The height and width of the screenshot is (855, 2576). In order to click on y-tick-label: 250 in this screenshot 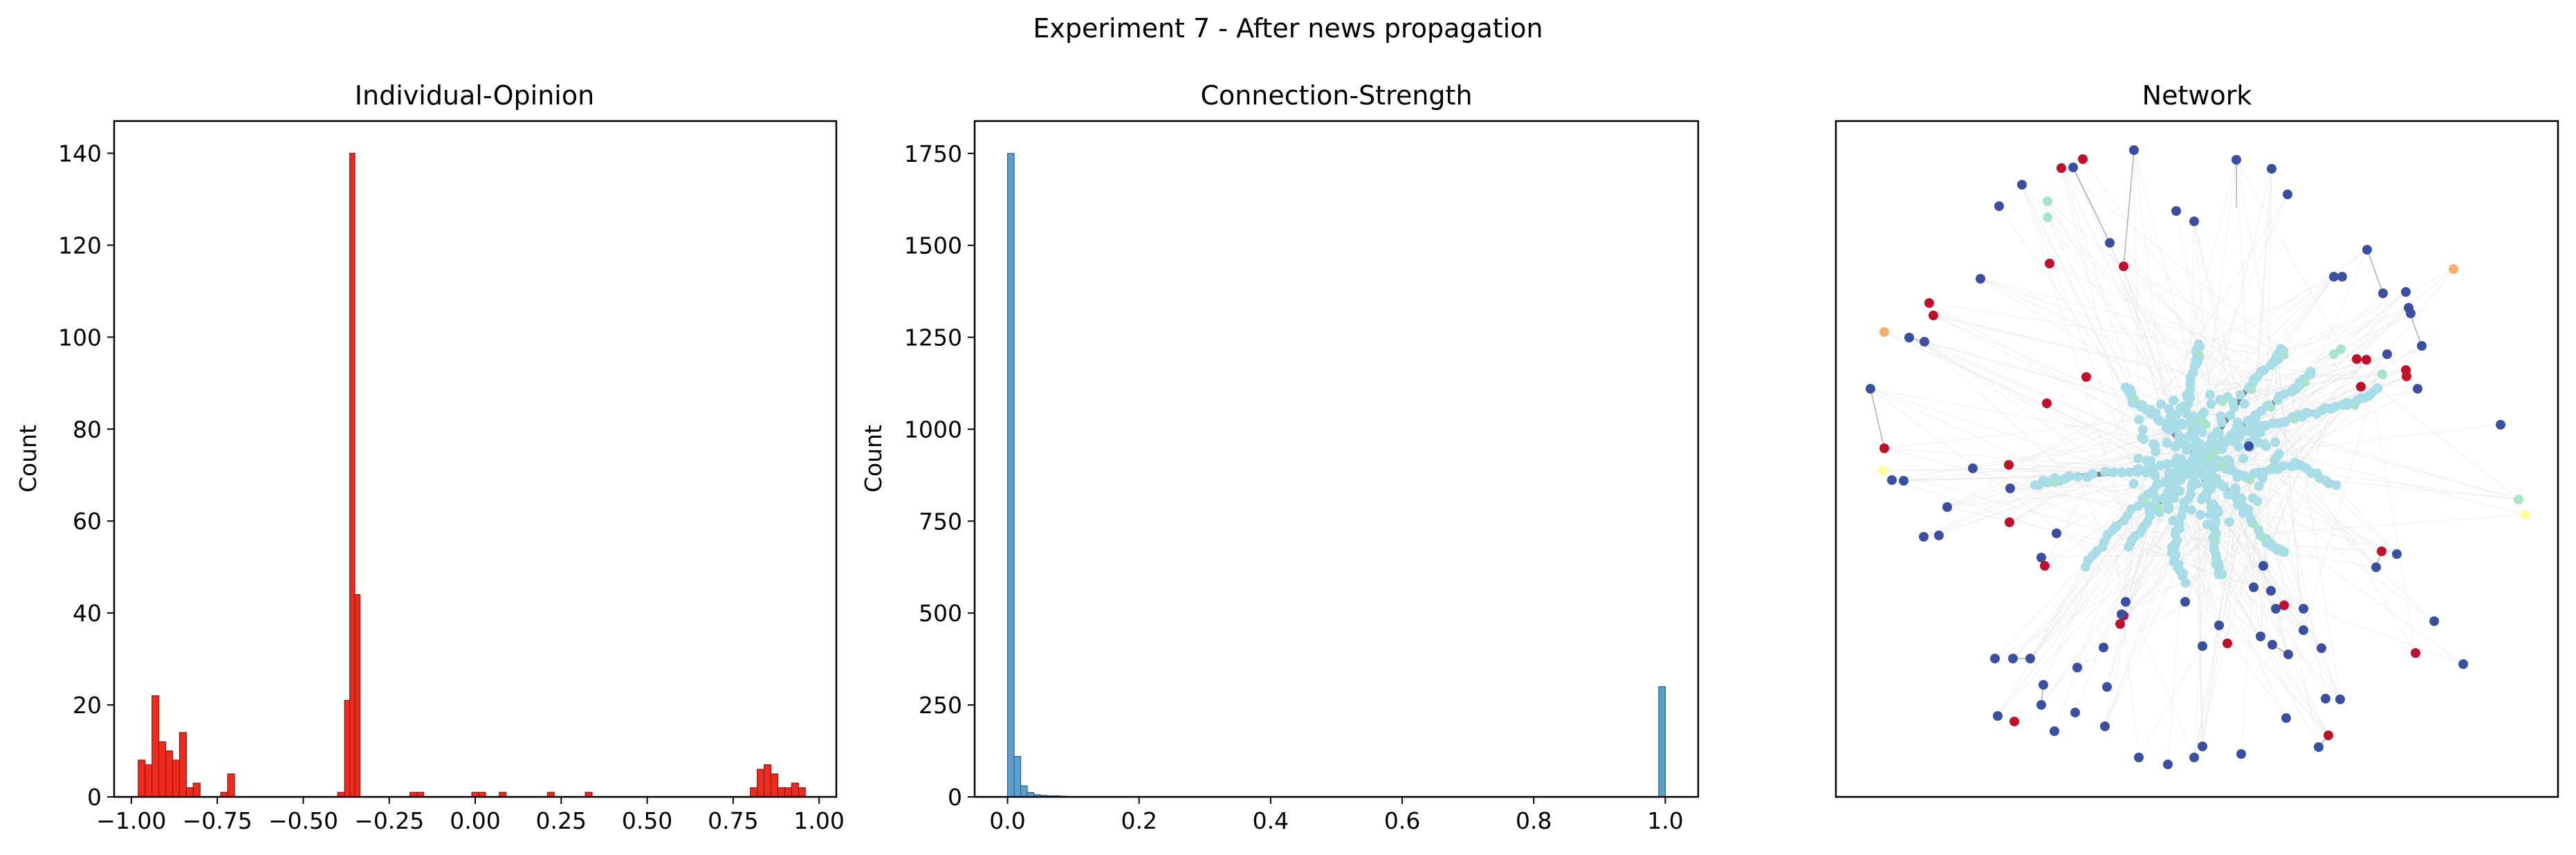, I will do `click(940, 705)`.